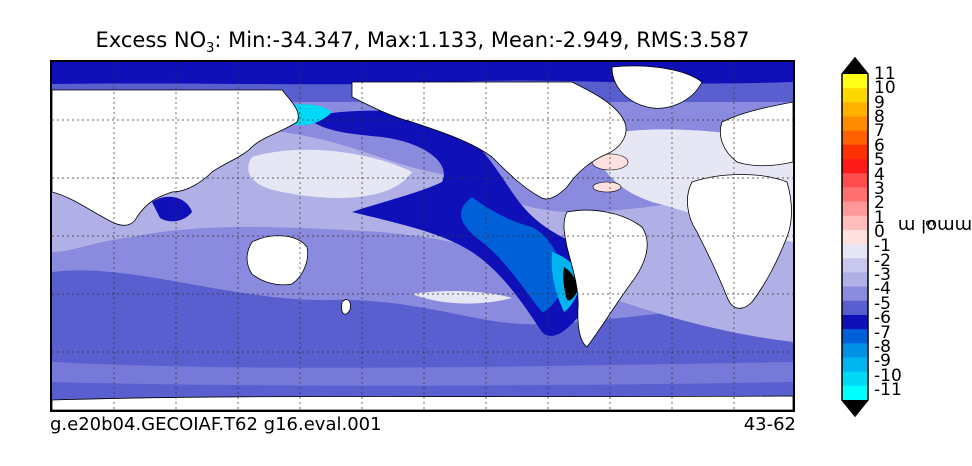 The width and height of the screenshot is (972, 466). Describe the element at coordinates (769, 424) in the screenshot. I see `footer-year-range: 43-62` at that location.